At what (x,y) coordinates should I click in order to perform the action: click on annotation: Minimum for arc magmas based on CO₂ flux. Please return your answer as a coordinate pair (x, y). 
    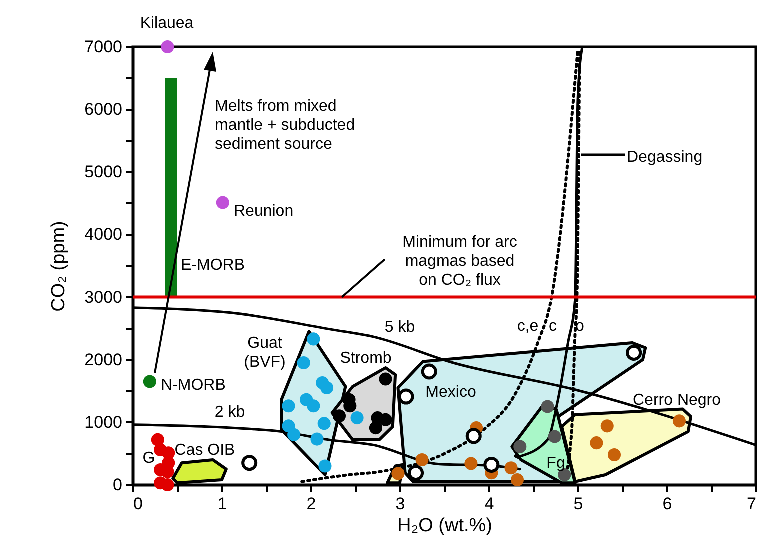
    Looking at the image, I should click on (460, 261).